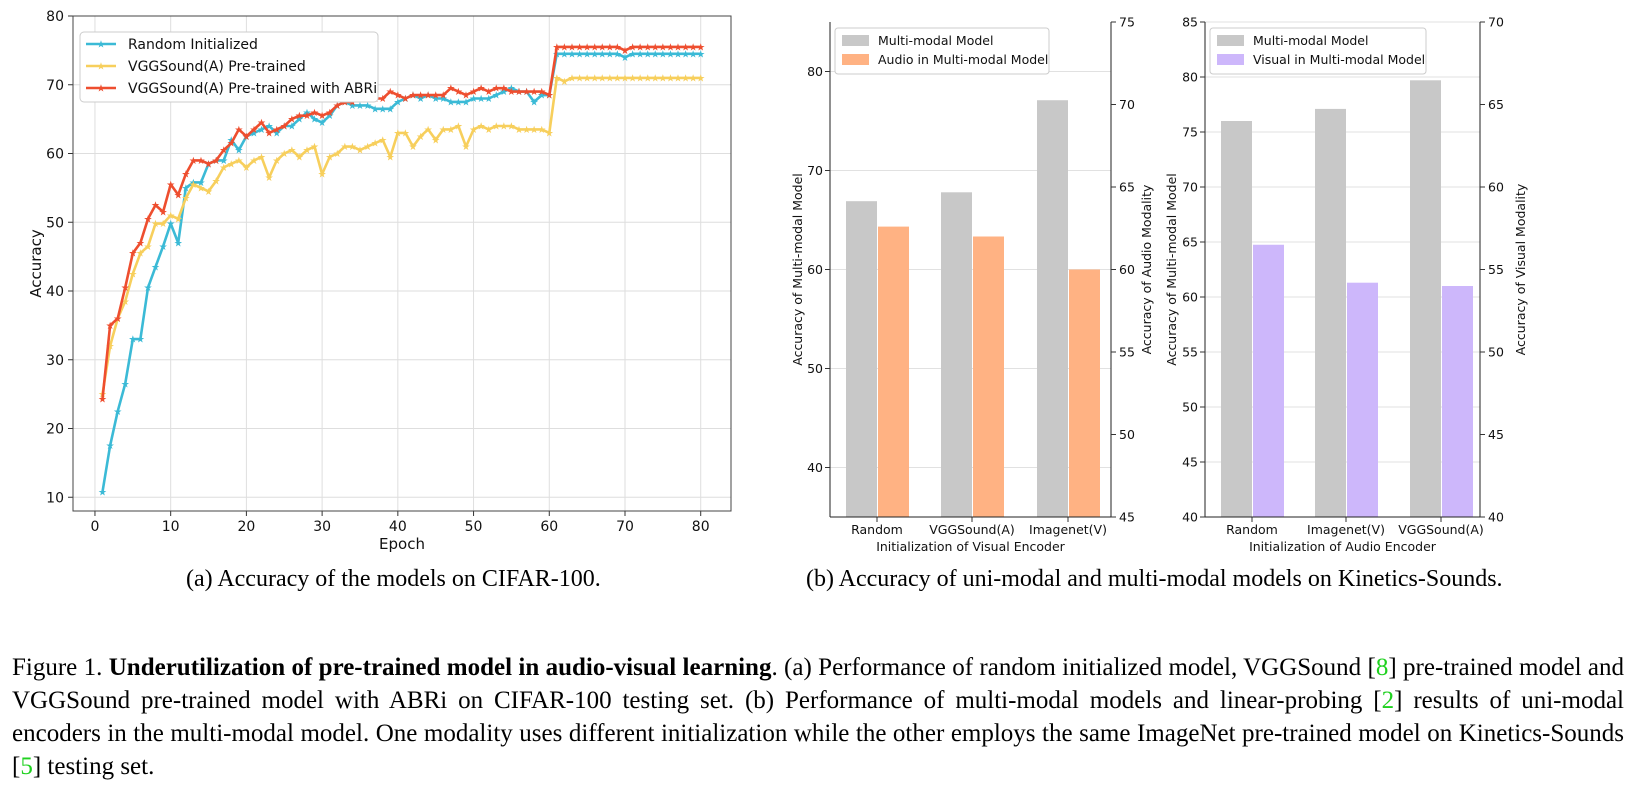  Describe the element at coordinates (55, 86) in the screenshot. I see `y-tick-label: 70` at that location.